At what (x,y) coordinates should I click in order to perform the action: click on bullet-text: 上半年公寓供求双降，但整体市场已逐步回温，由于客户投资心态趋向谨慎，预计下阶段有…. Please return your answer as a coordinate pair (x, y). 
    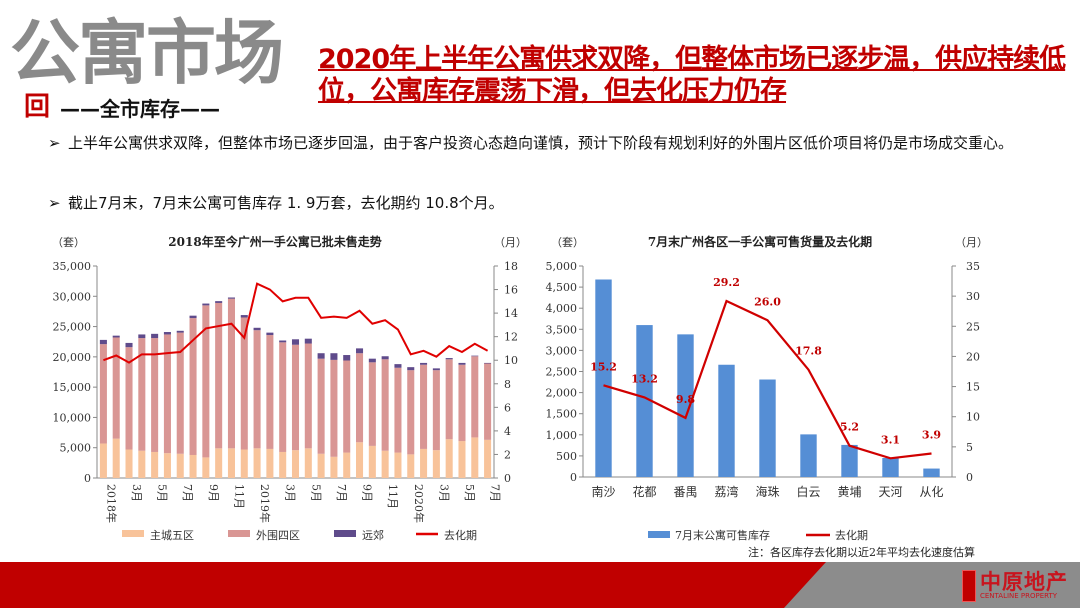
    Looking at the image, I should click on (541, 143).